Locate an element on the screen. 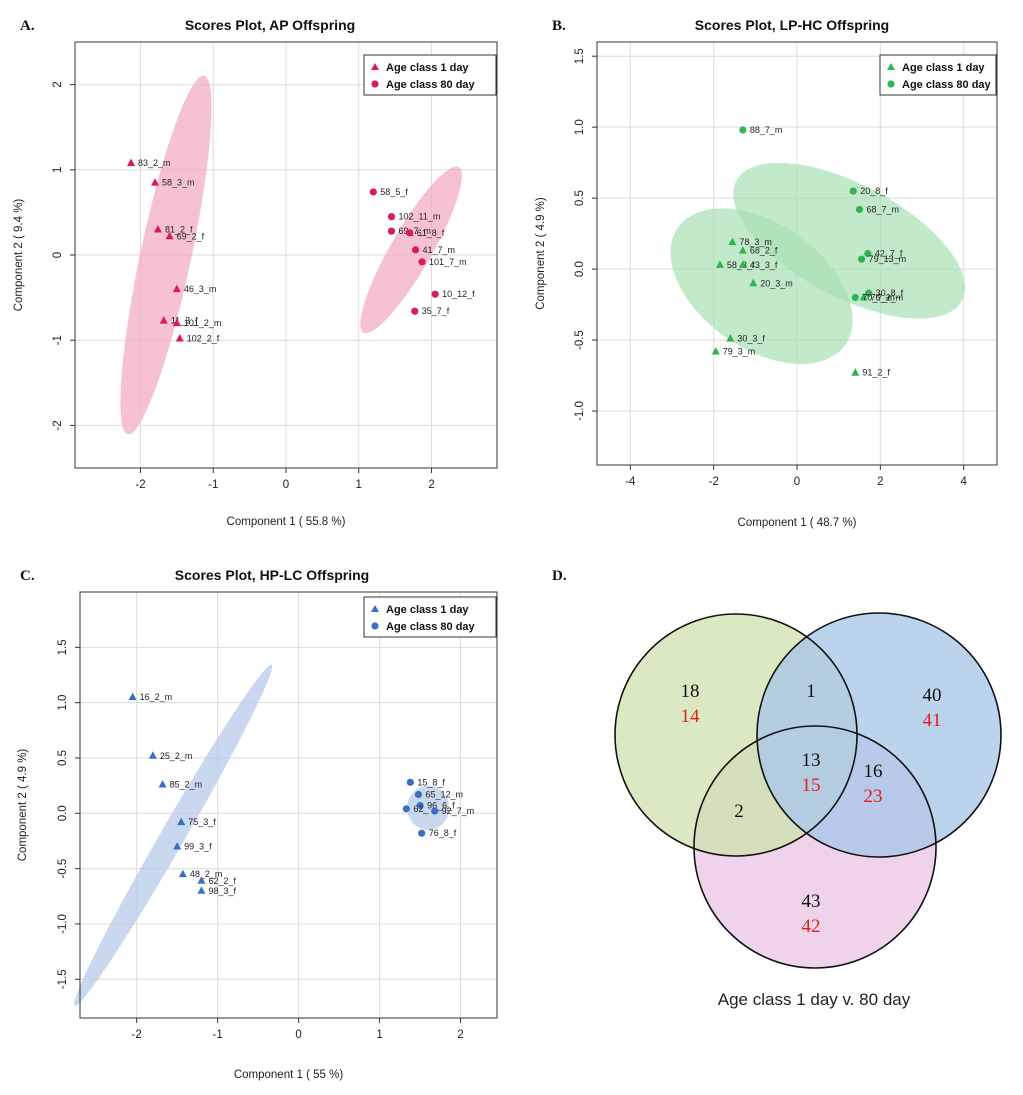  legend-triangle-icon is located at coordinates (891, 66).